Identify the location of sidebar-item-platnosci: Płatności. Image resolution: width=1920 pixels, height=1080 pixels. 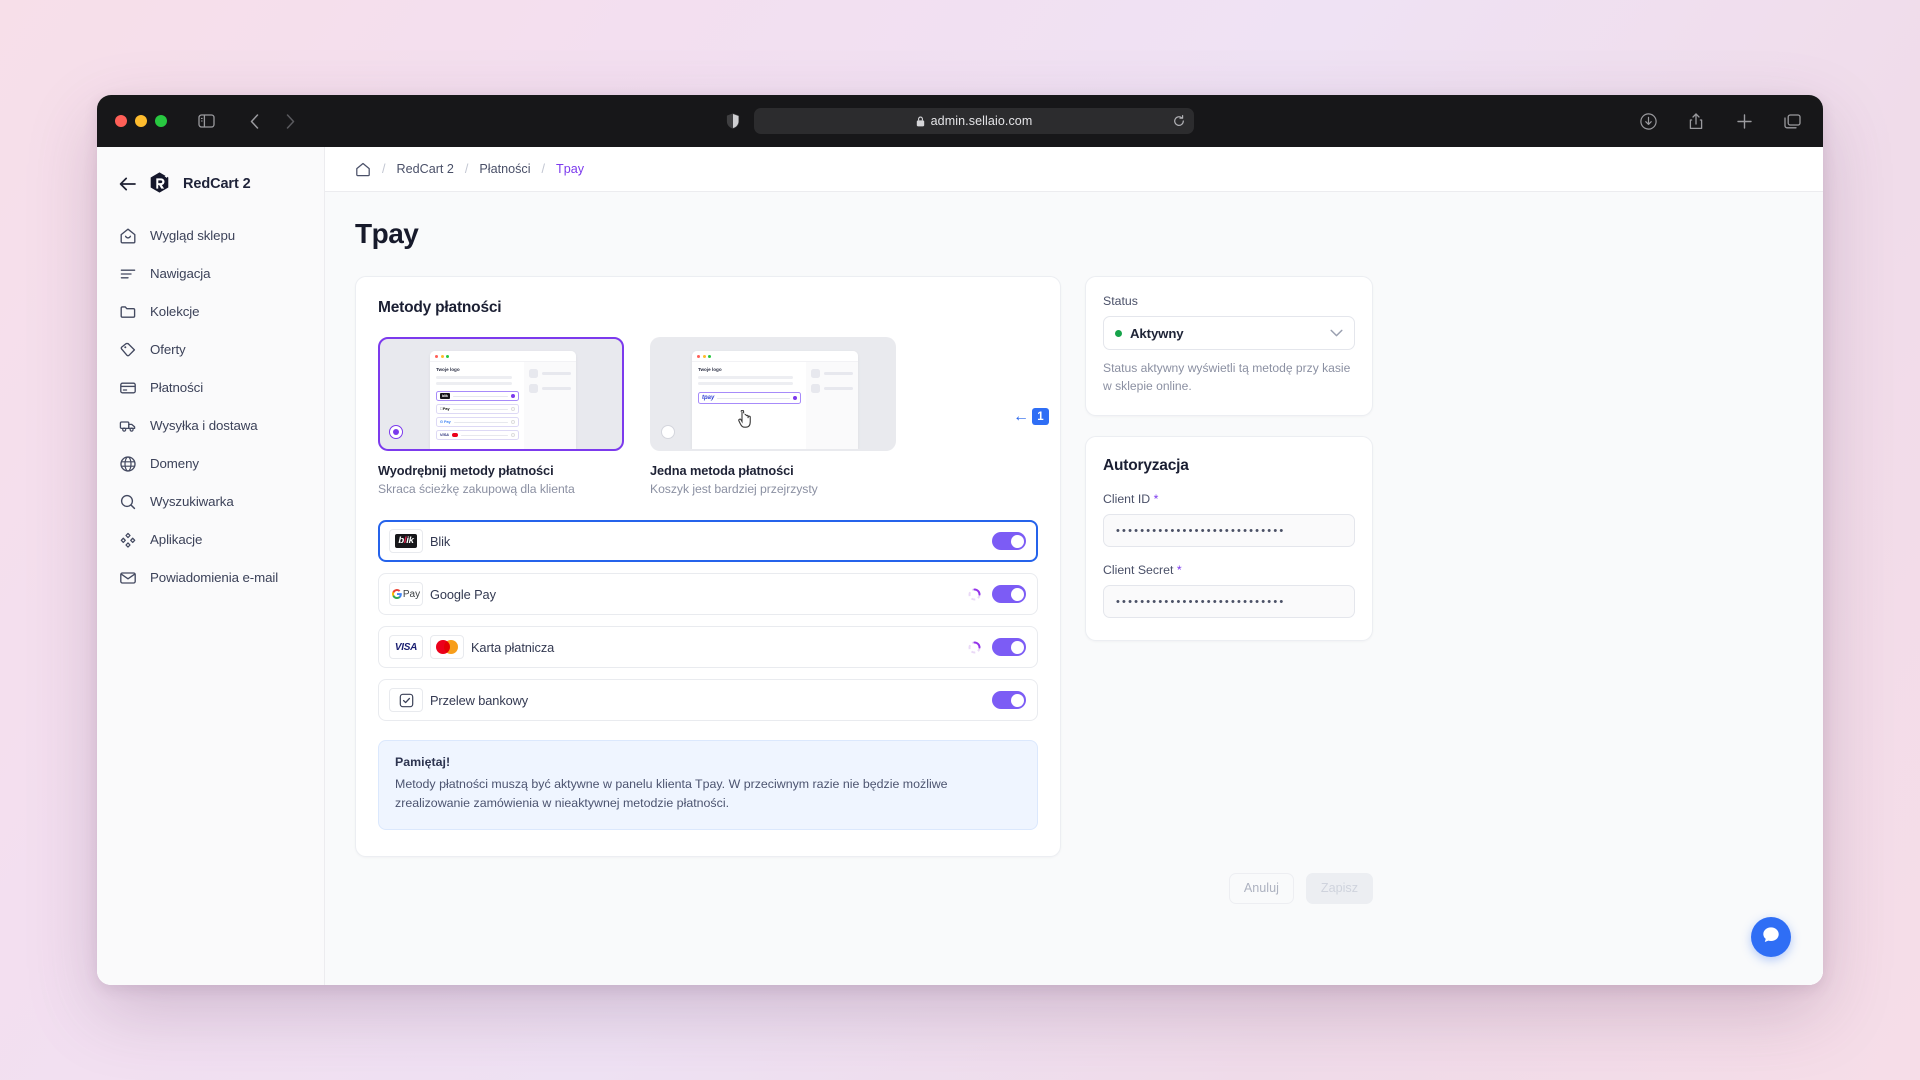
(210, 387).